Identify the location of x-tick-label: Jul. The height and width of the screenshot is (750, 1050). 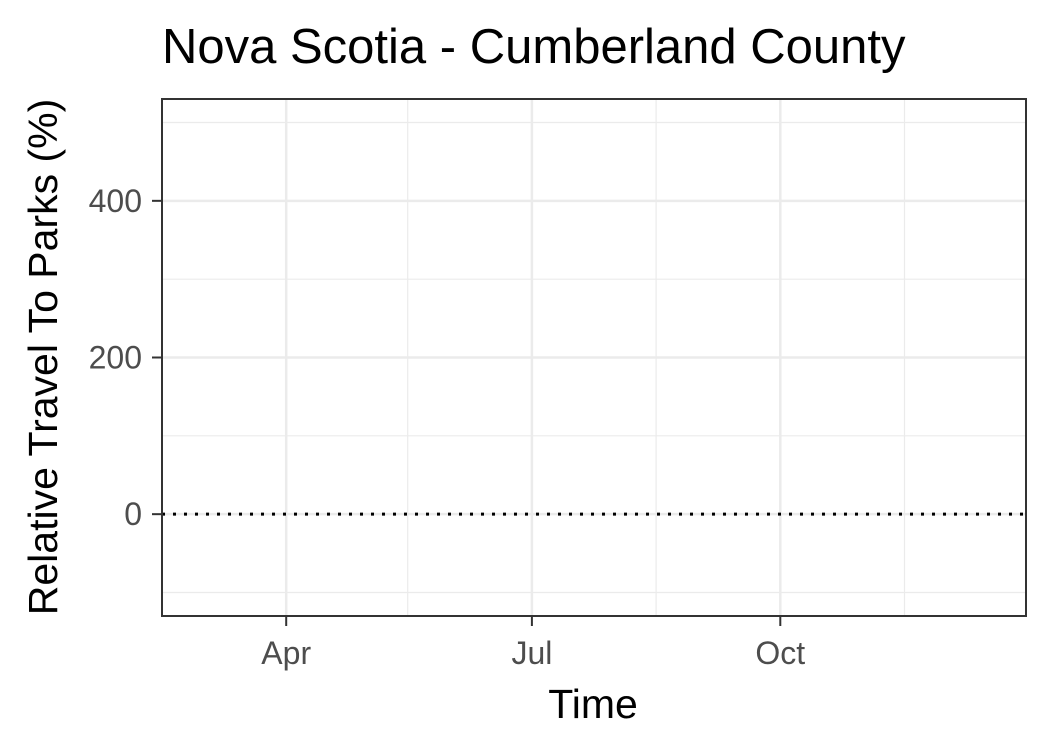
(531, 653).